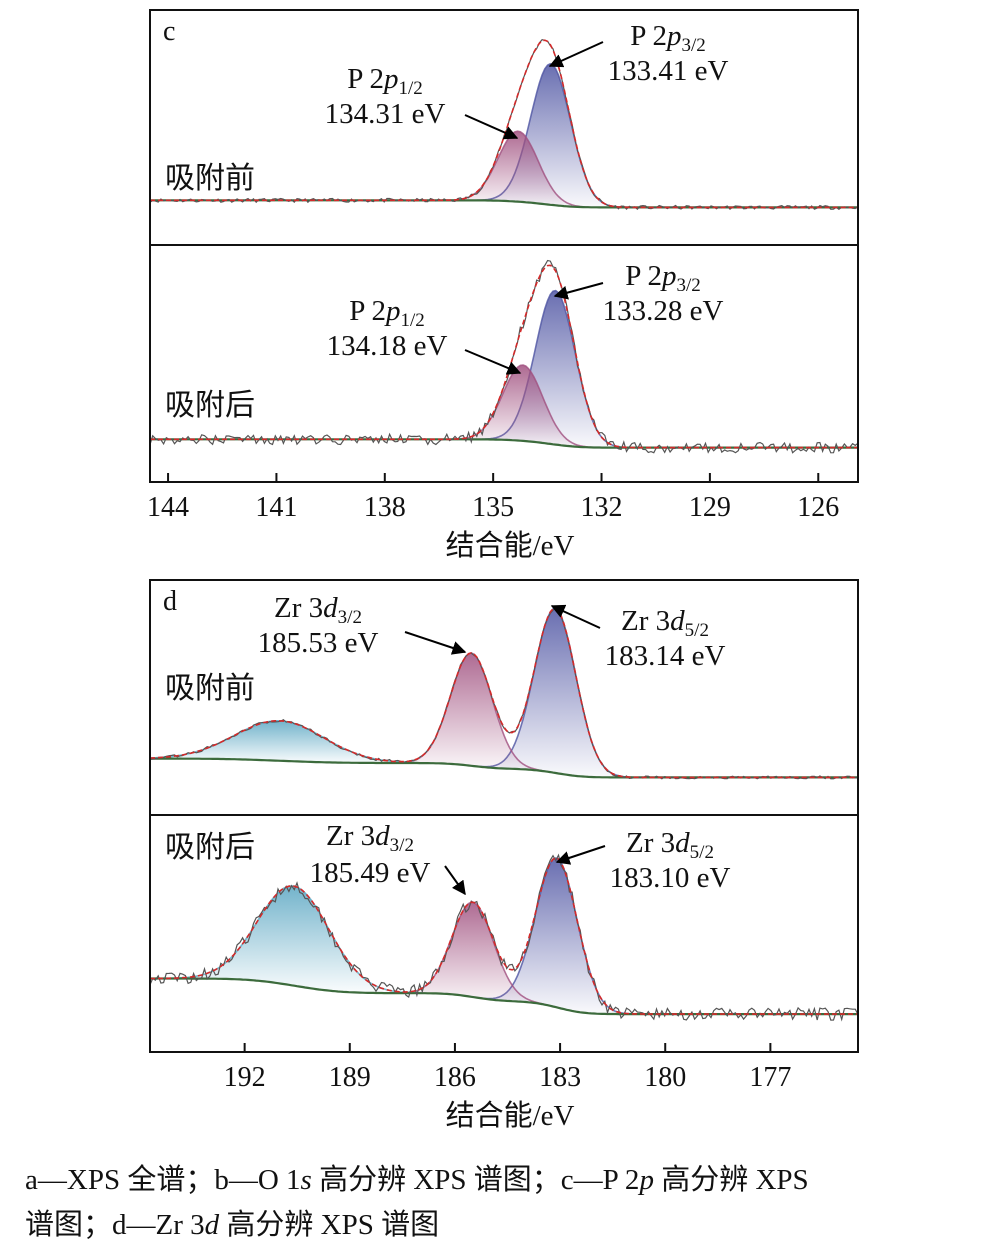 The width and height of the screenshot is (1000, 1258). I want to click on caption-text: 高分辨 XPS 谱图, so click(329, 1225).